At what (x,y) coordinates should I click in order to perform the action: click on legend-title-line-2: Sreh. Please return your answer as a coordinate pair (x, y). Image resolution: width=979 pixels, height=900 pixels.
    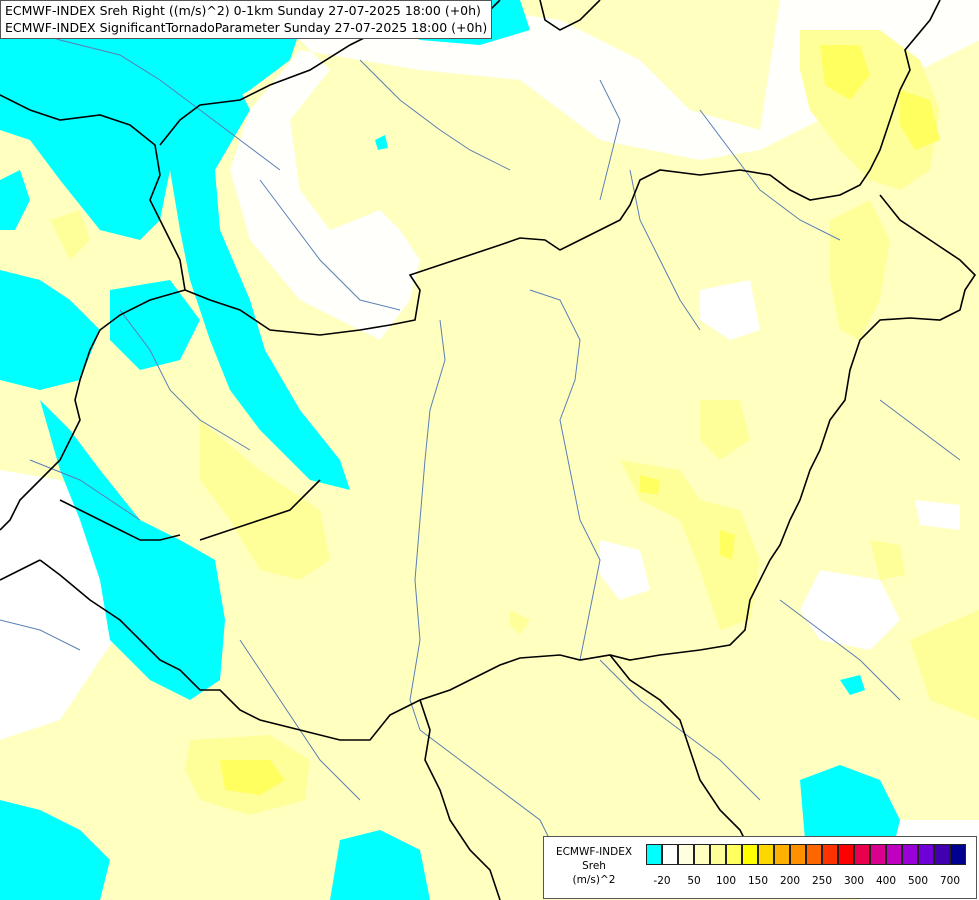
    Looking at the image, I should click on (594, 866).